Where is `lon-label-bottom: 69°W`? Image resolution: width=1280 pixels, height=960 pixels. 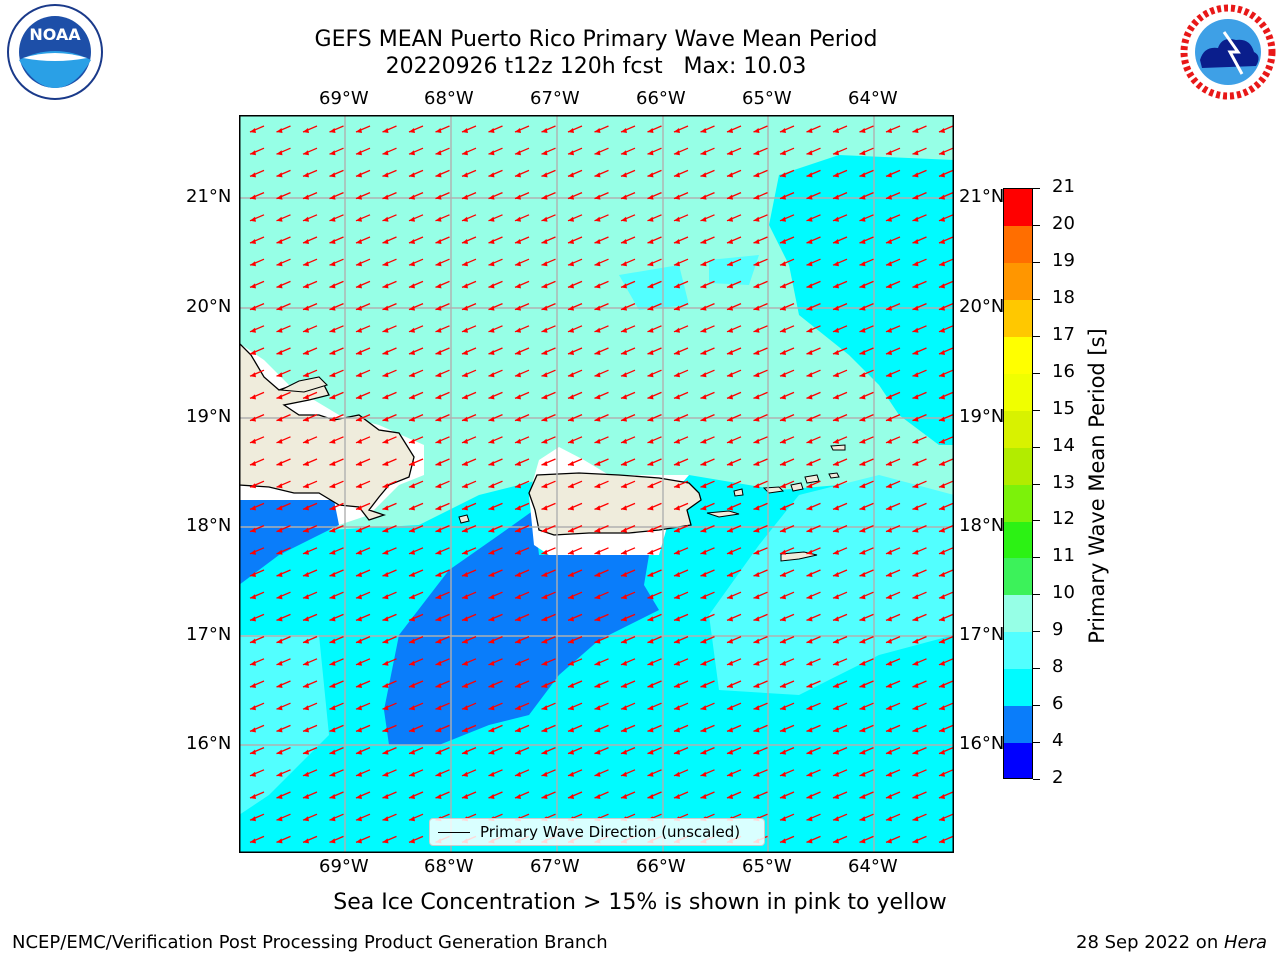 lon-label-bottom: 69°W is located at coordinates (344, 866).